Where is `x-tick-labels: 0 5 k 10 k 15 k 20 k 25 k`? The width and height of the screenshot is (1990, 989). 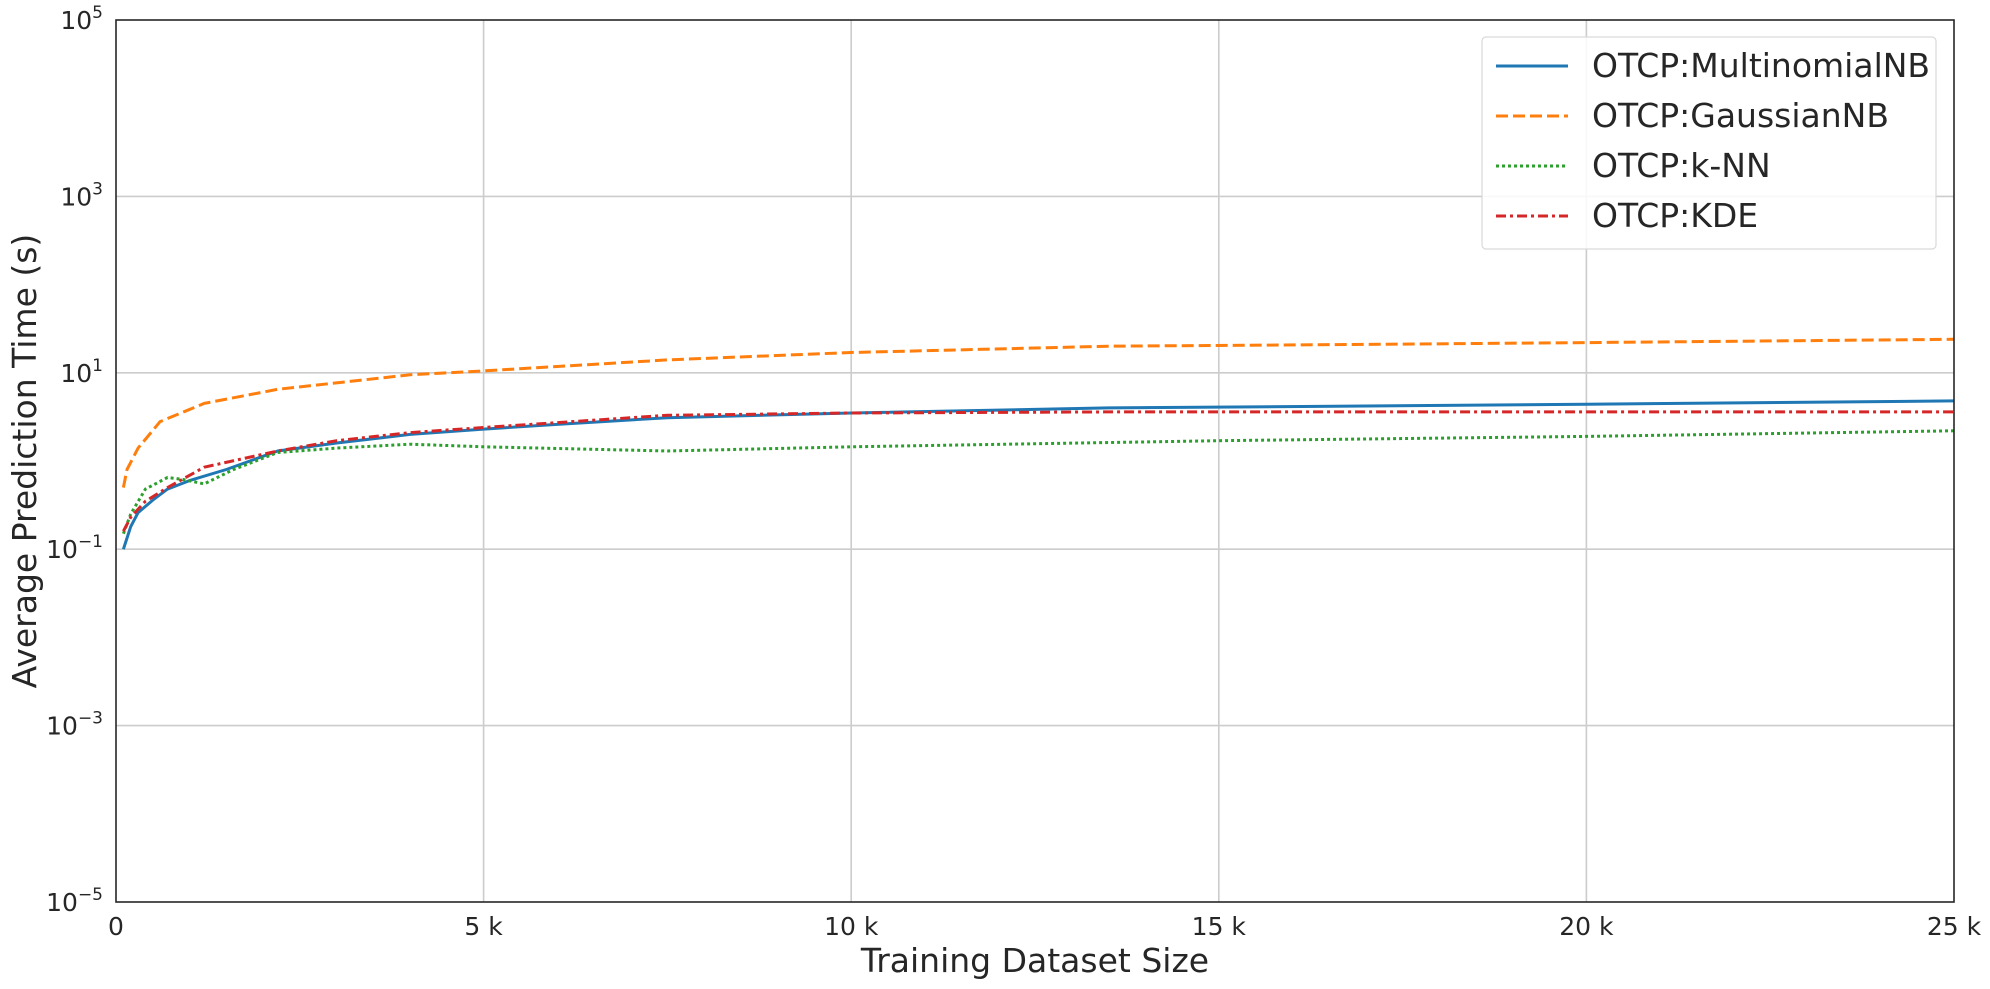
x-tick-labels: 0 5 k 10 k 15 k 20 k 25 k is located at coordinates (1045, 926).